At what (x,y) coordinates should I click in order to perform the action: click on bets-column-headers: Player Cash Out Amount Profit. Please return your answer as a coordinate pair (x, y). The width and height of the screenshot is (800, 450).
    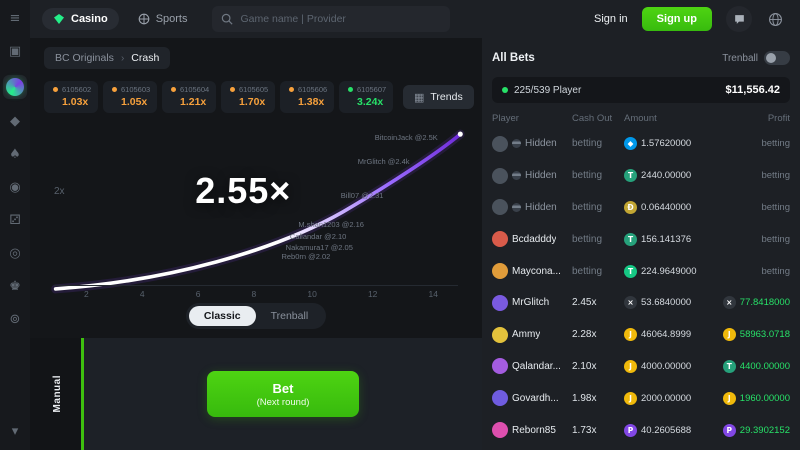
    Looking at the image, I should click on (641, 118).